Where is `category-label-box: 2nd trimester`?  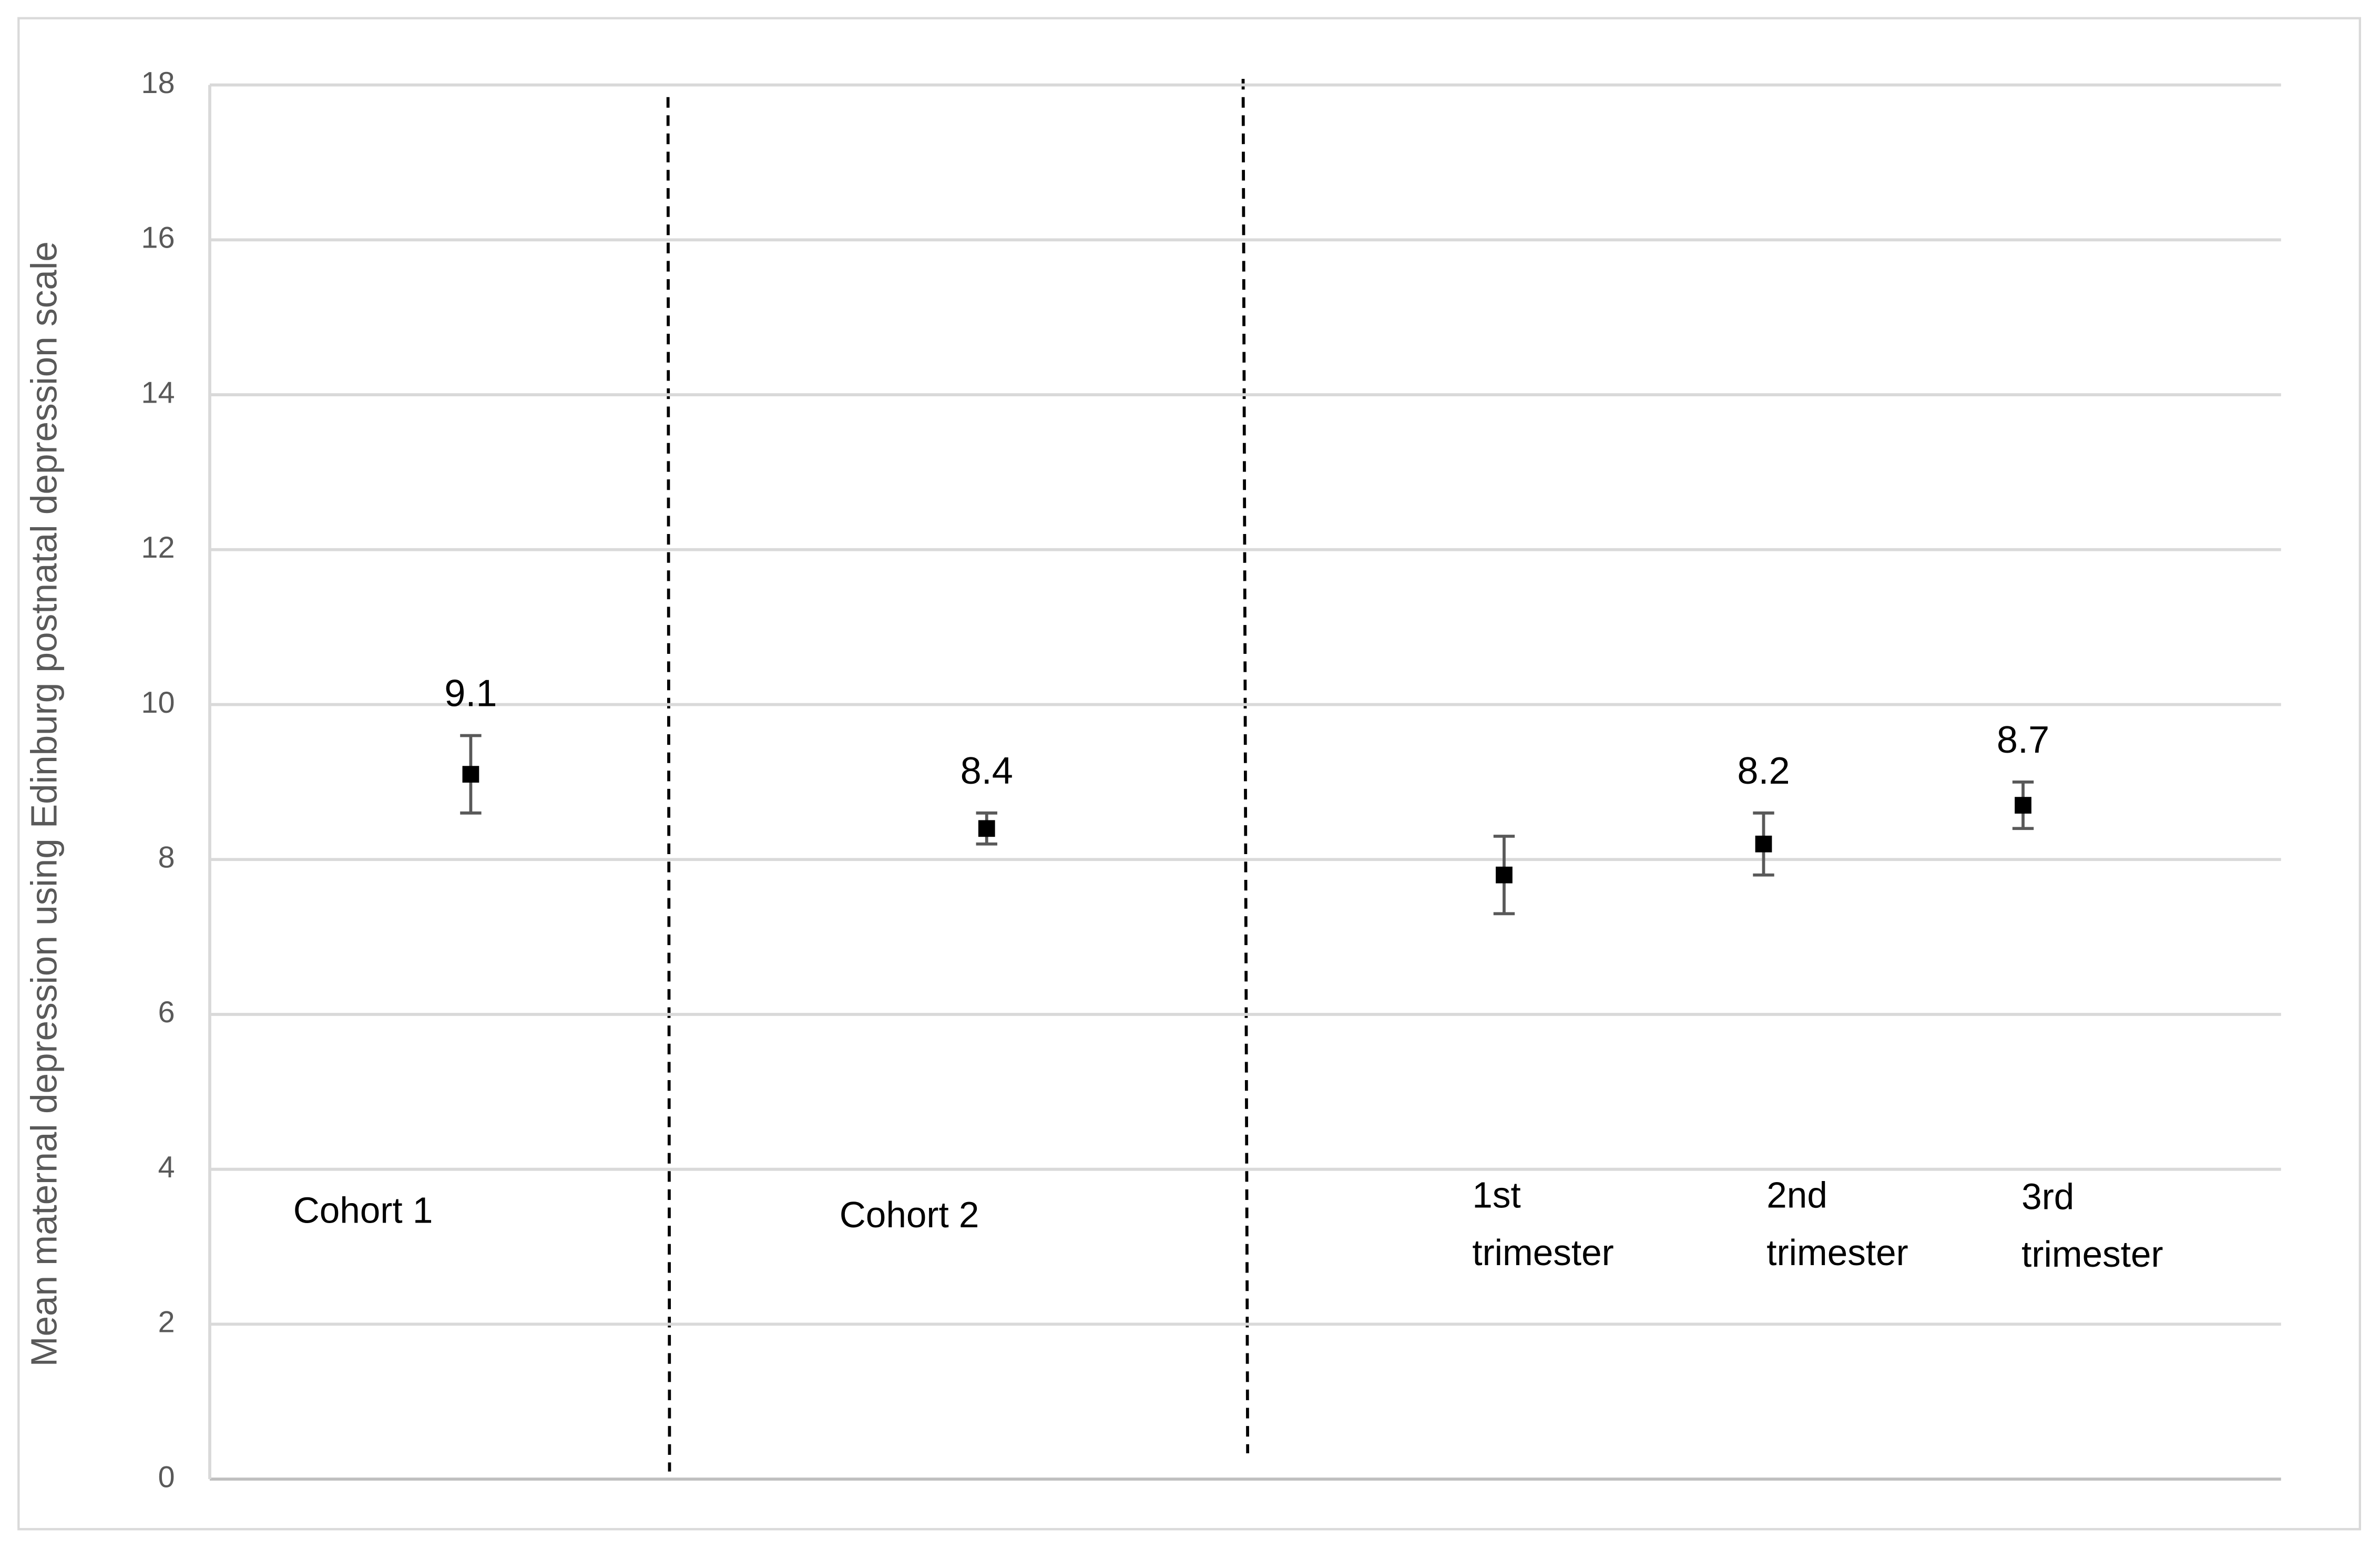 category-label-box: 2nd trimester is located at coordinates (1837, 1225).